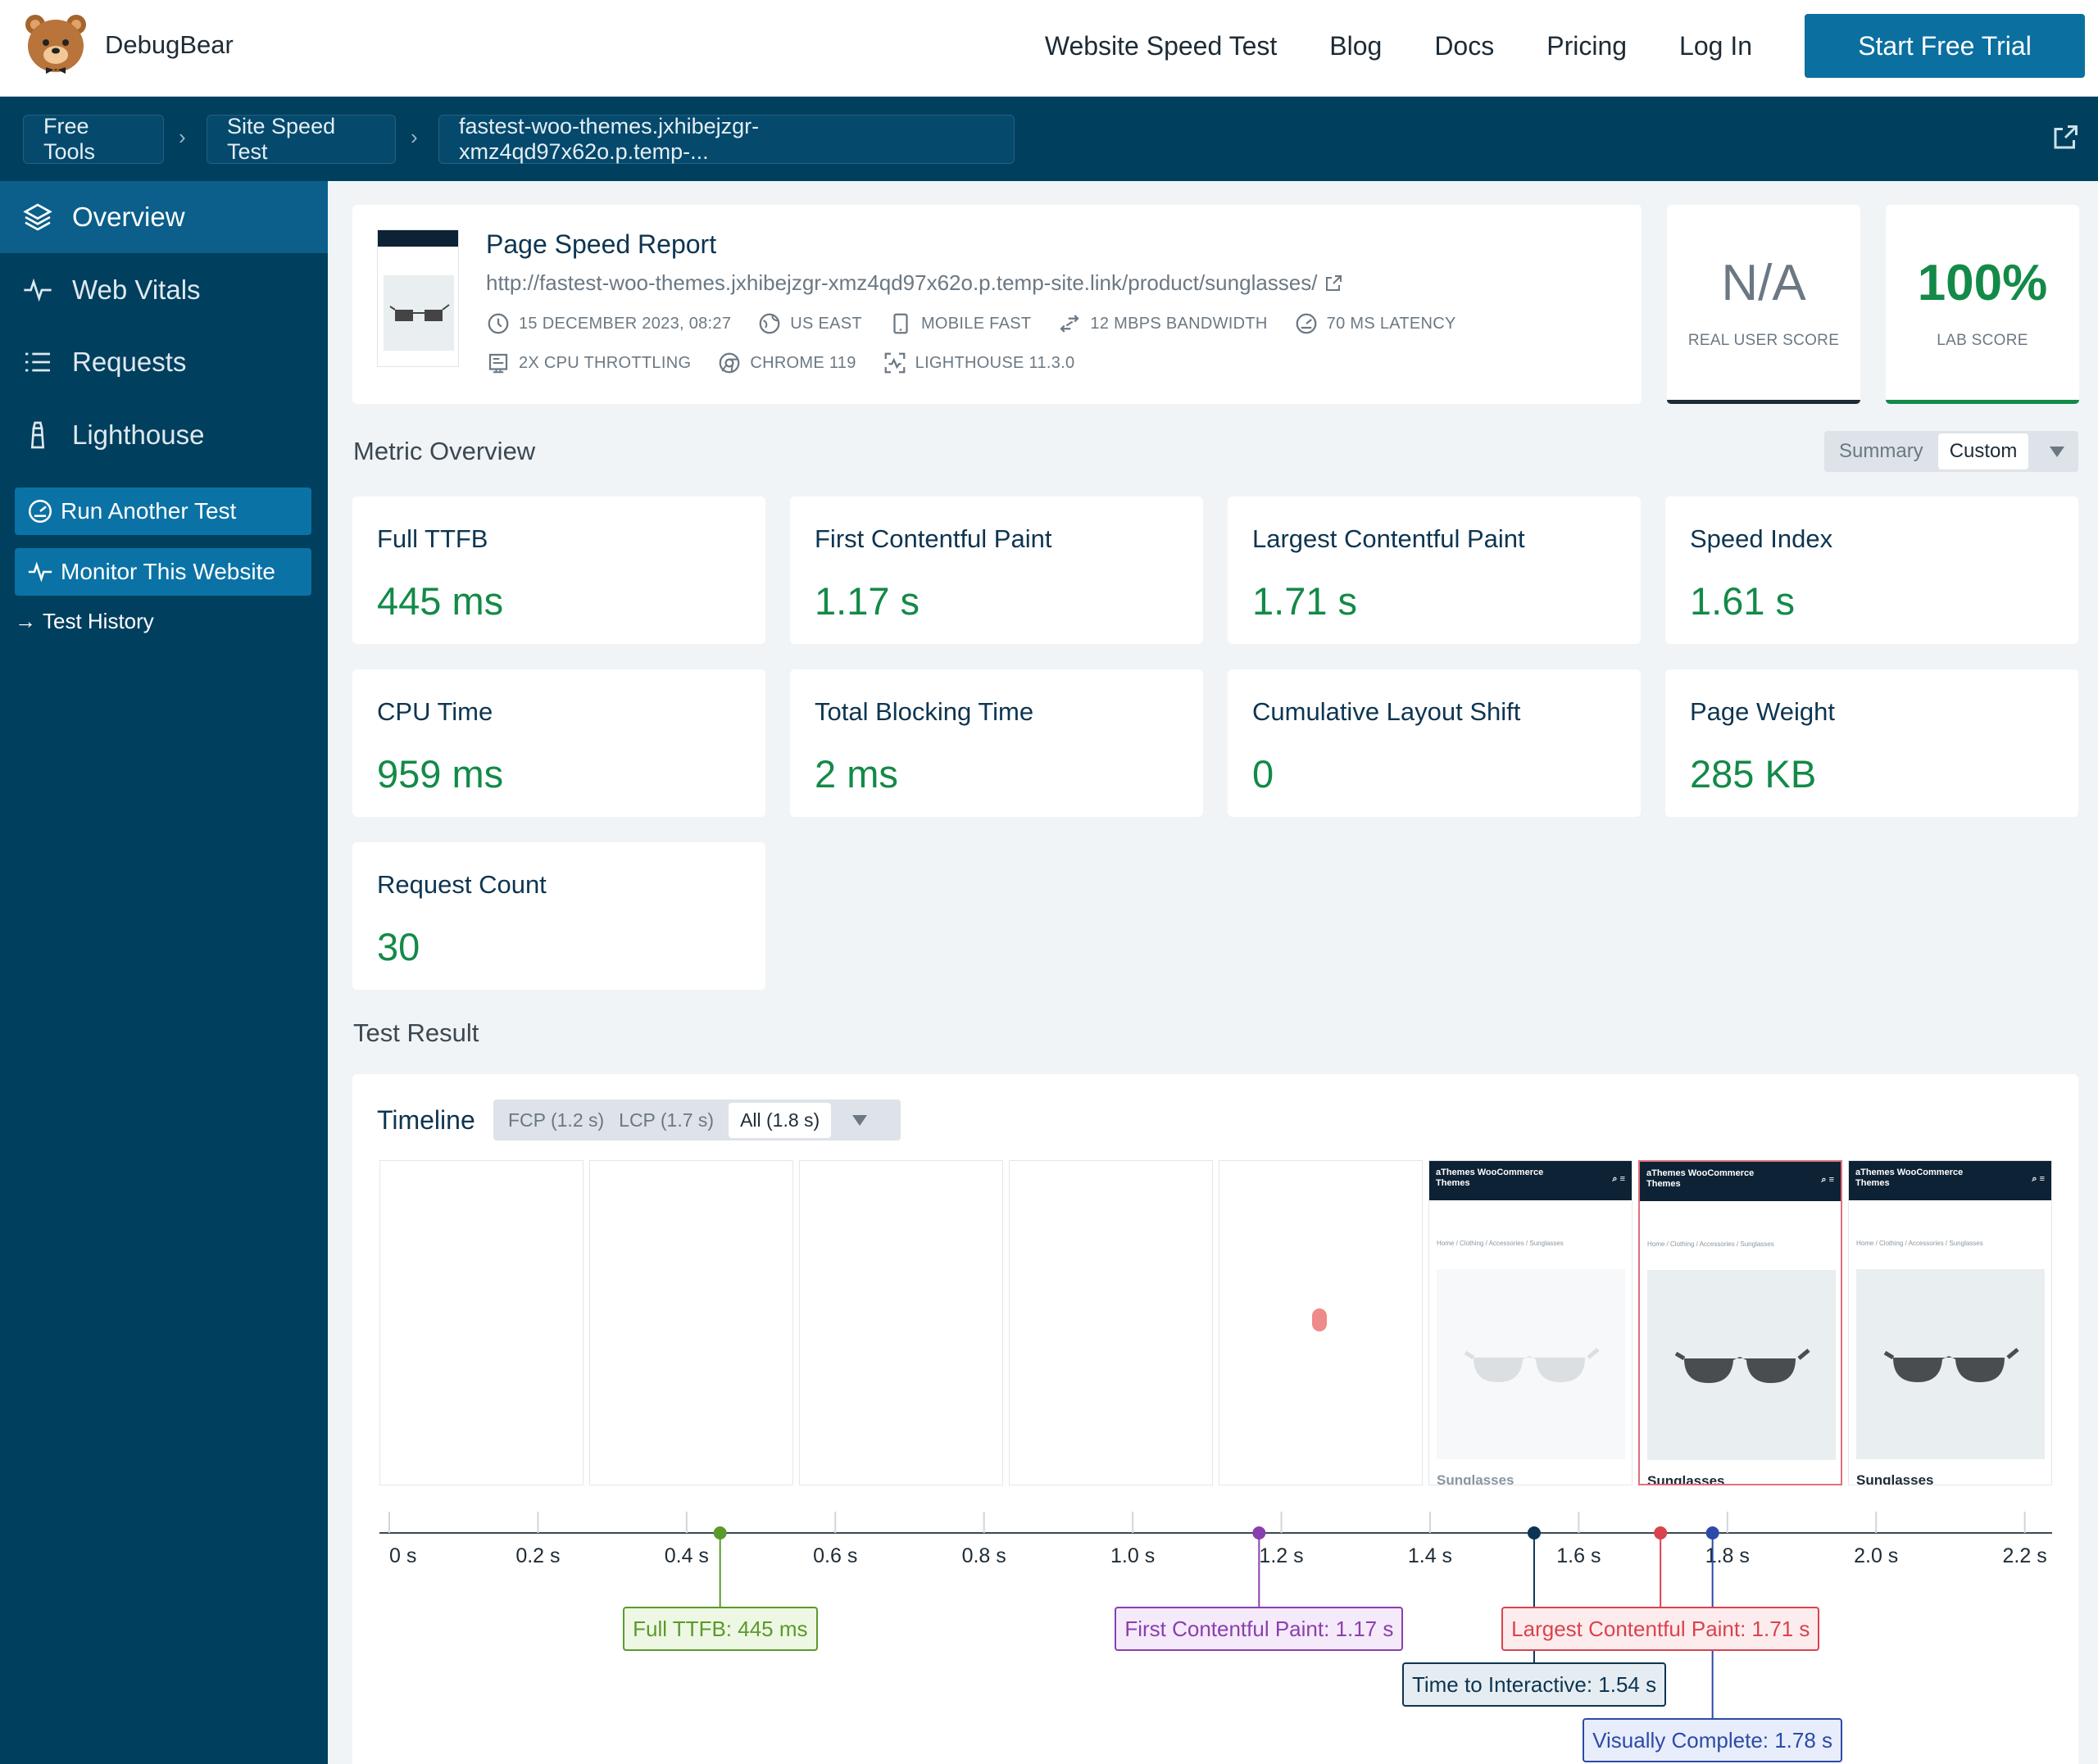 The width and height of the screenshot is (2098, 1764). Describe the element at coordinates (770, 323) in the screenshot. I see `globe-icon` at that location.